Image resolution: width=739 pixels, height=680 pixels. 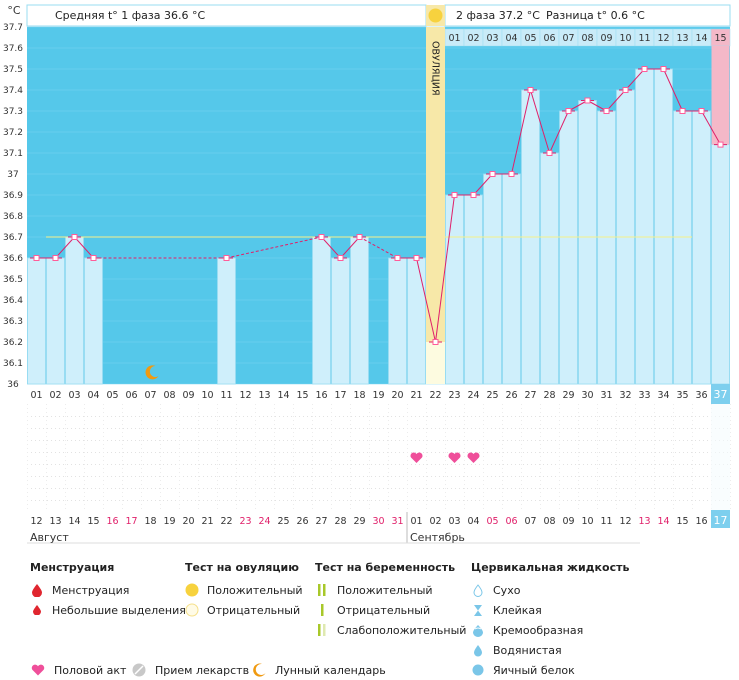 What do you see at coordinates (321, 521) in the screenshot?
I see `calendar-date-label: 27` at bounding box center [321, 521].